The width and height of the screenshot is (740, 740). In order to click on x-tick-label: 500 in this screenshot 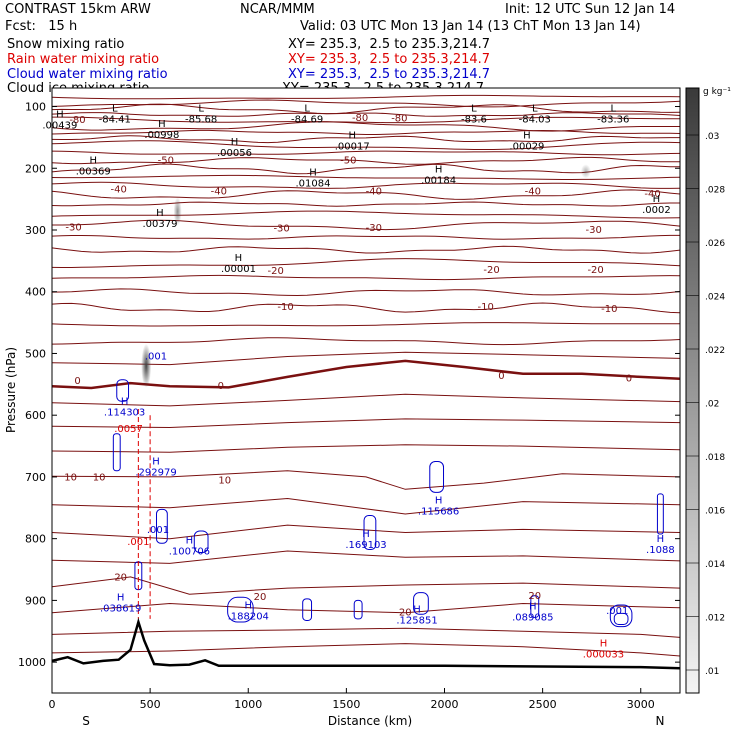, I will do `click(150, 704)`.